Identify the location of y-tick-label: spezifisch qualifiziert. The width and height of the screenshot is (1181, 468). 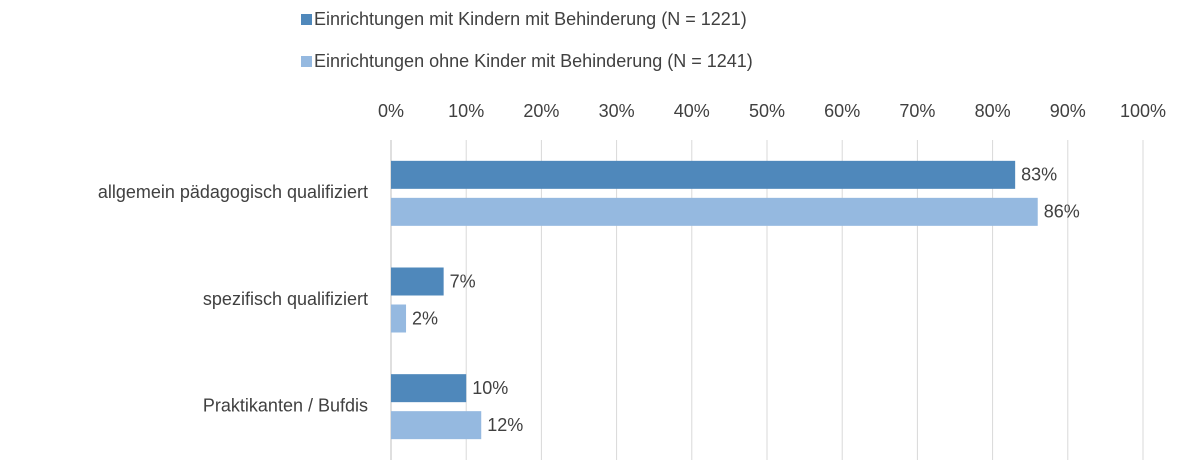
(285, 299).